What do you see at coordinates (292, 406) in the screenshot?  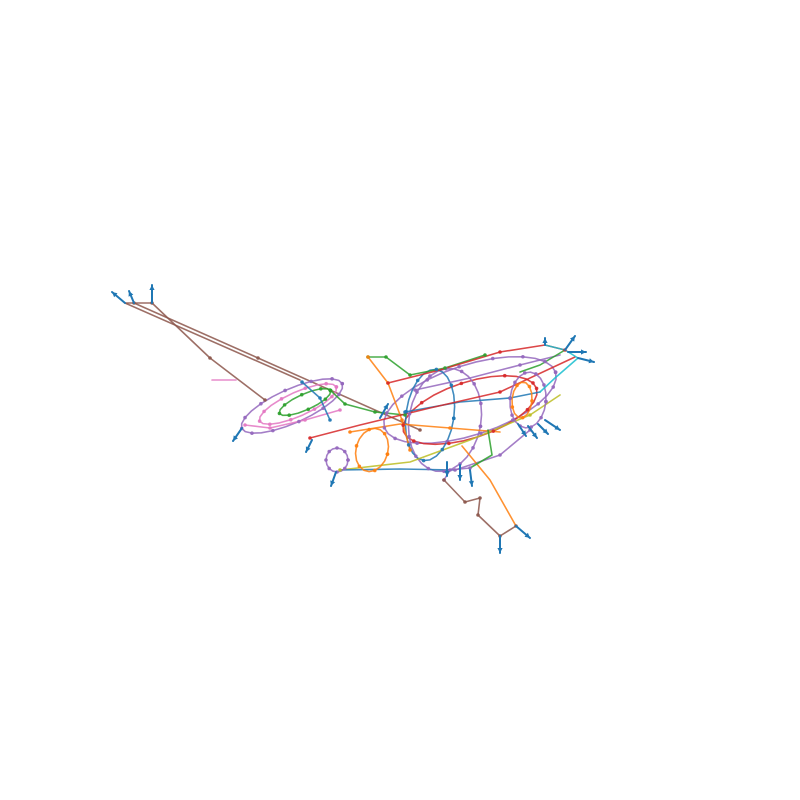 I see `saucer-ring` at bounding box center [292, 406].